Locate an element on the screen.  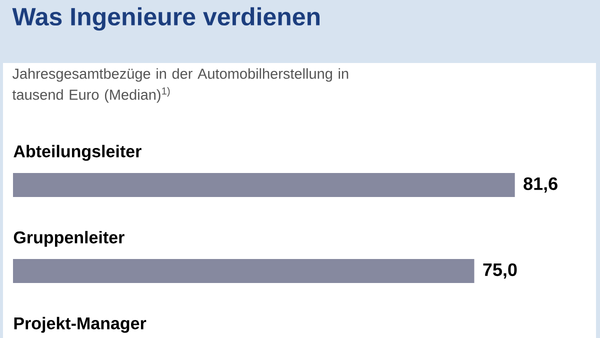
y-tick-label: Projekt-Manager is located at coordinates (80, 324).